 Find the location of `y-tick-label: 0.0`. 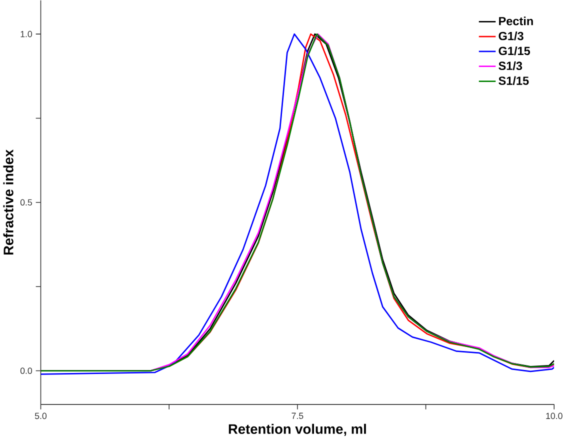

y-tick-label: 0.0 is located at coordinates (26, 371).